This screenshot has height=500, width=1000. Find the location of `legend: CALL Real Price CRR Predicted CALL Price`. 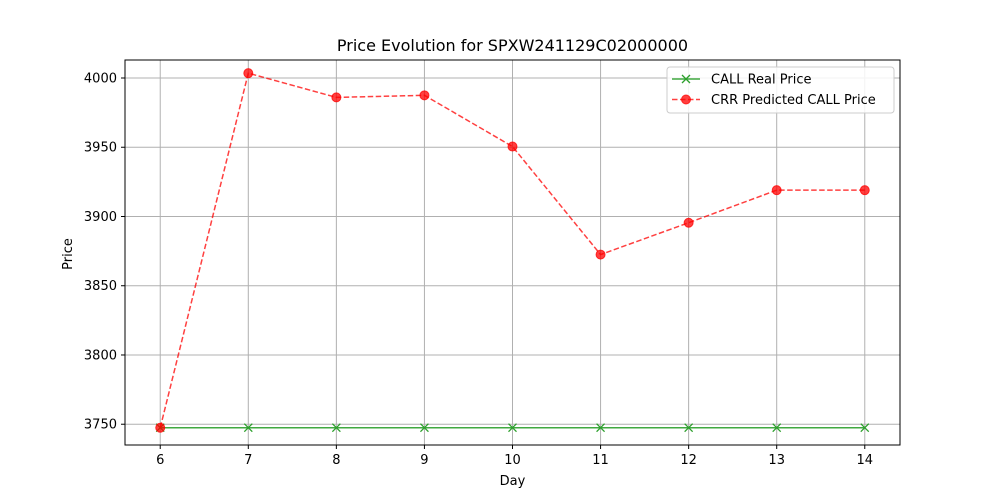

legend: CALL Real Price CRR Predicted CALL Price is located at coordinates (780, 90).